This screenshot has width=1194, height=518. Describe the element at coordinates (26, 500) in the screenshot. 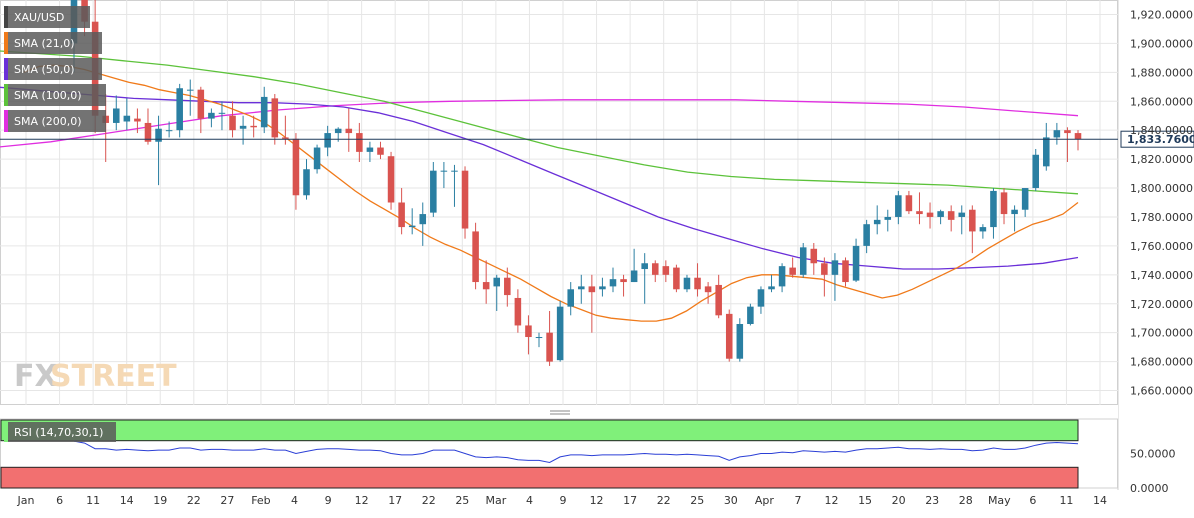

I see `time-tick-label: Jan` at that location.